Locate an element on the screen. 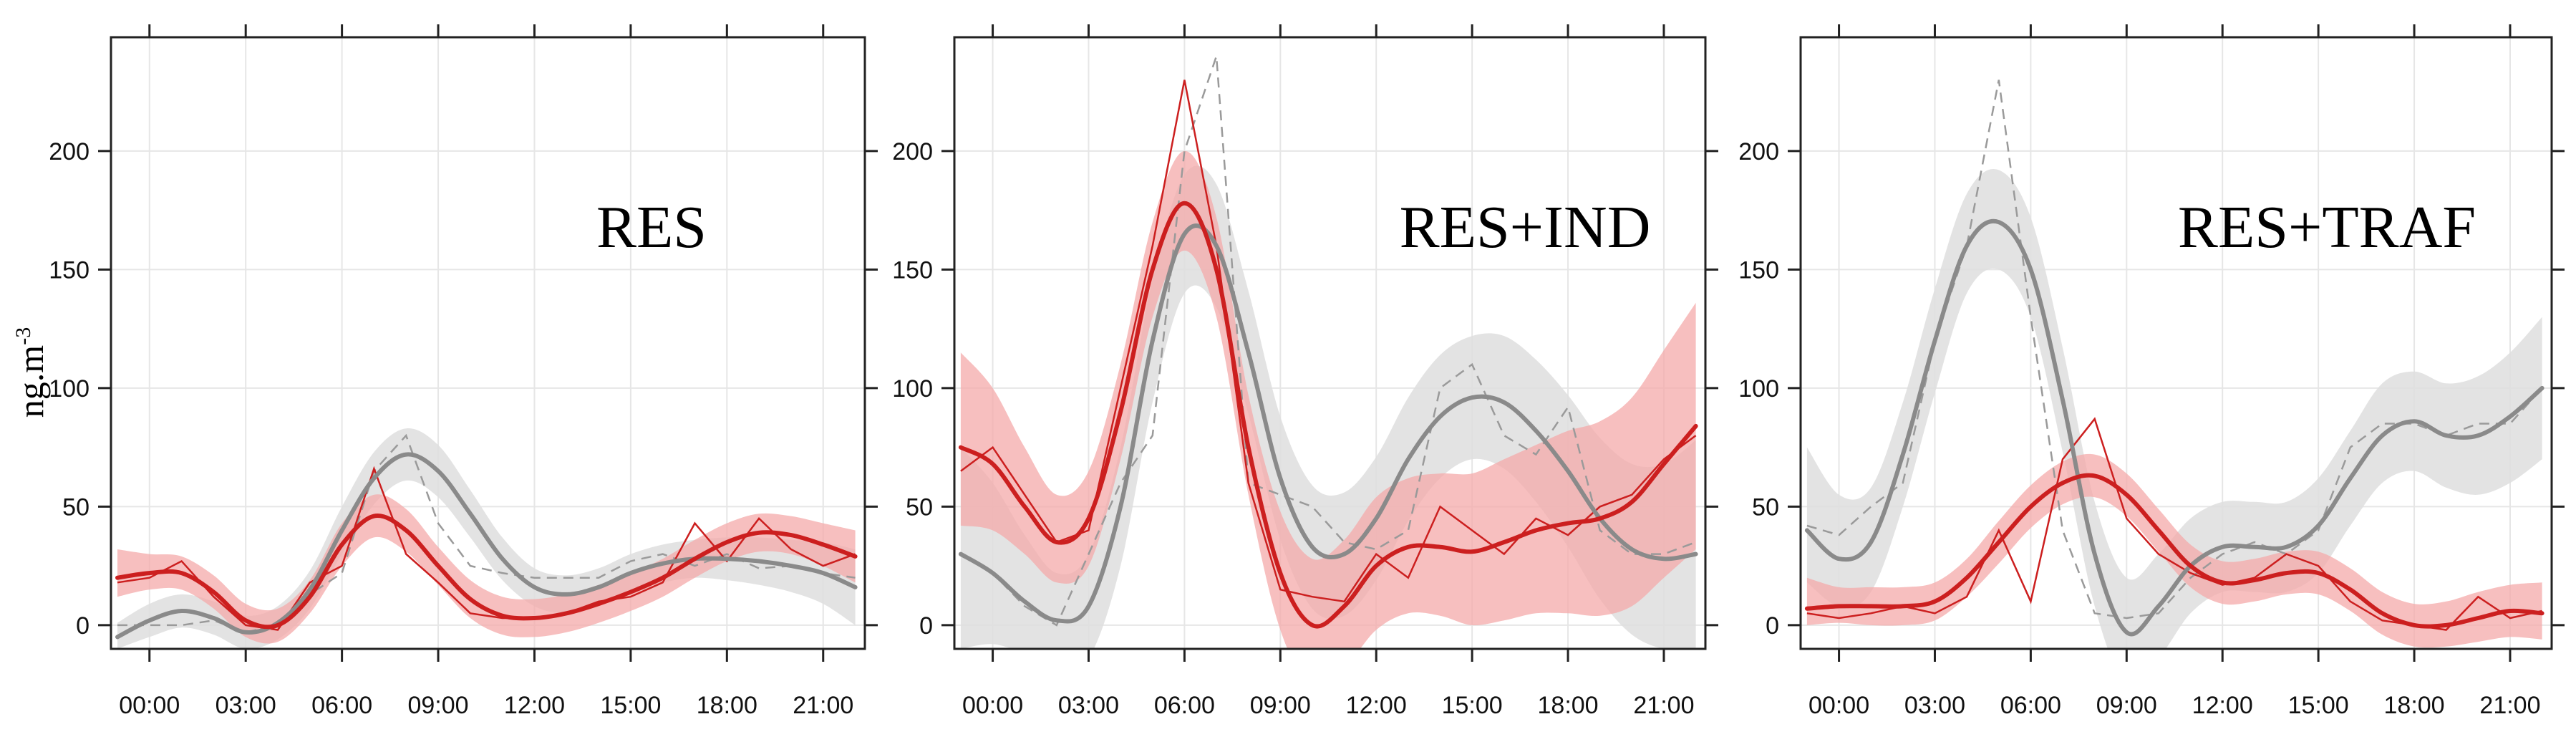 The height and width of the screenshot is (747, 2576). plot-area is located at coordinates (486, 539).